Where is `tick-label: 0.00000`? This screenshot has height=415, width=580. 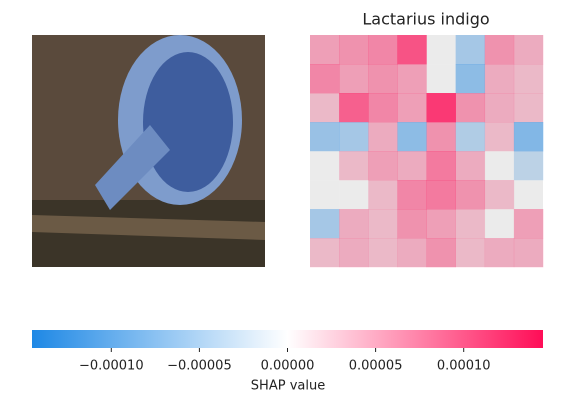
tick-label: 0.00000 is located at coordinates (288, 366).